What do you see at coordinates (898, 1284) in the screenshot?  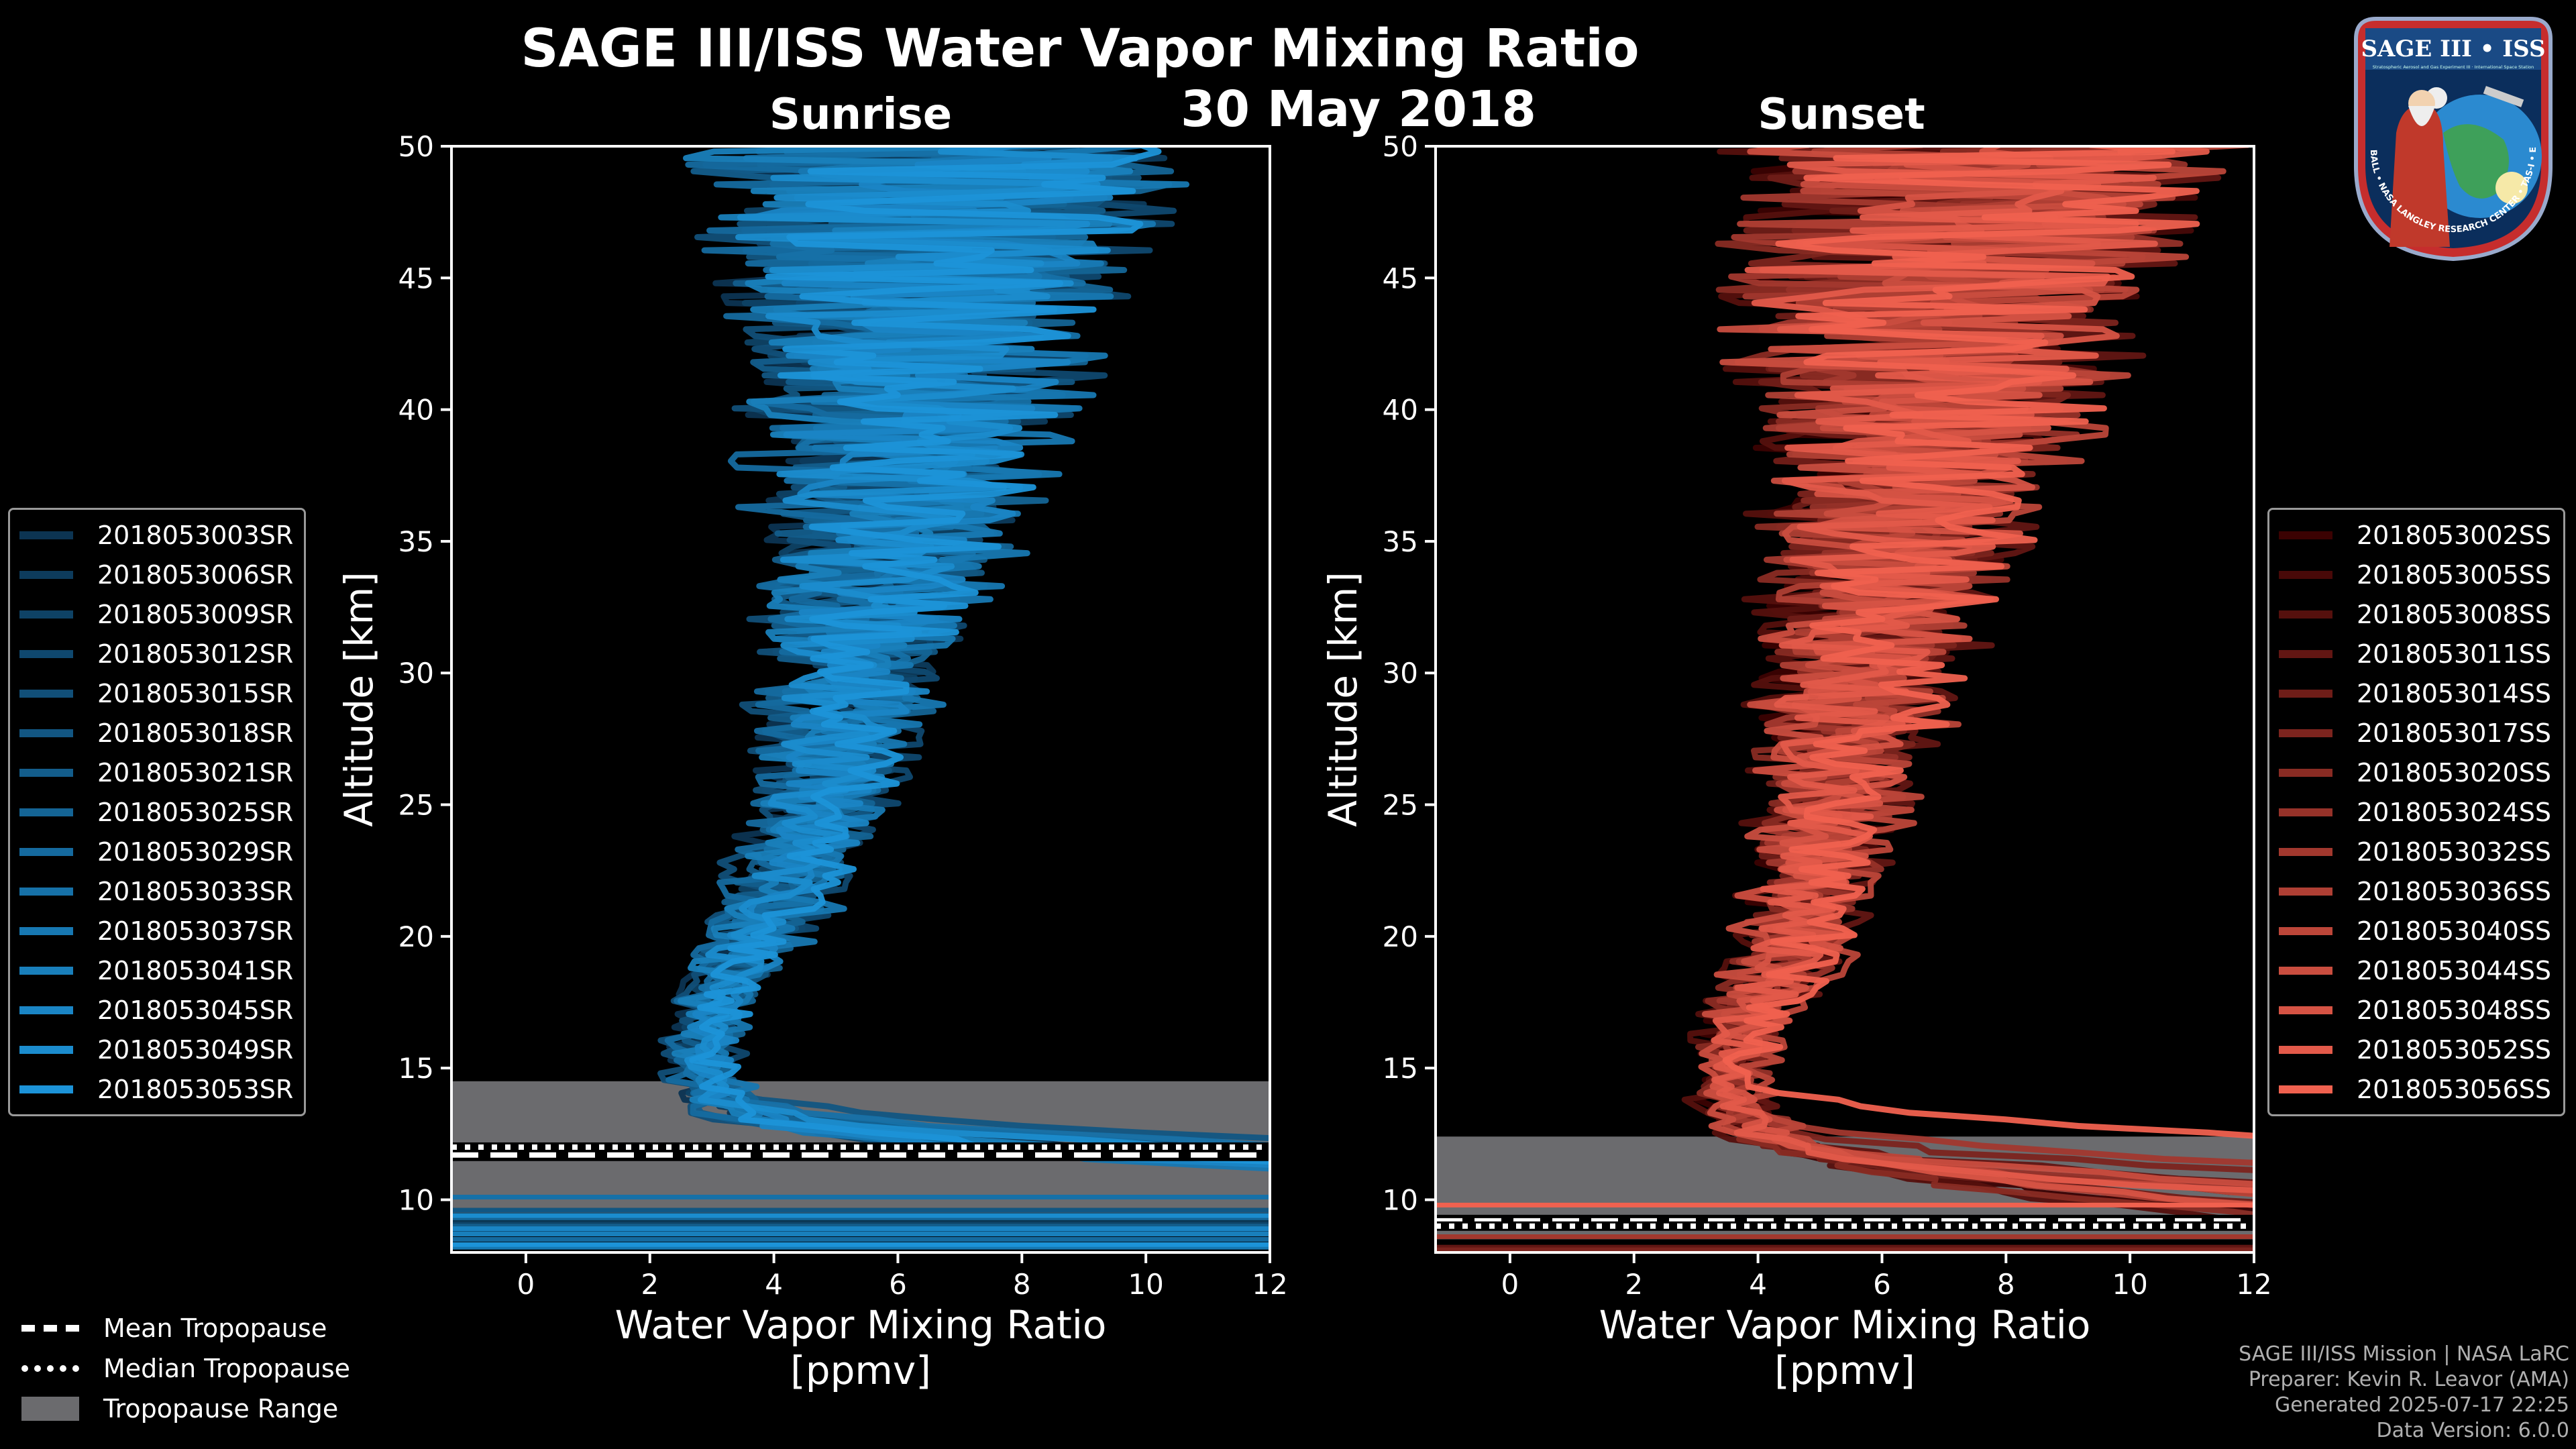 I see `x-tick-label: 6` at bounding box center [898, 1284].